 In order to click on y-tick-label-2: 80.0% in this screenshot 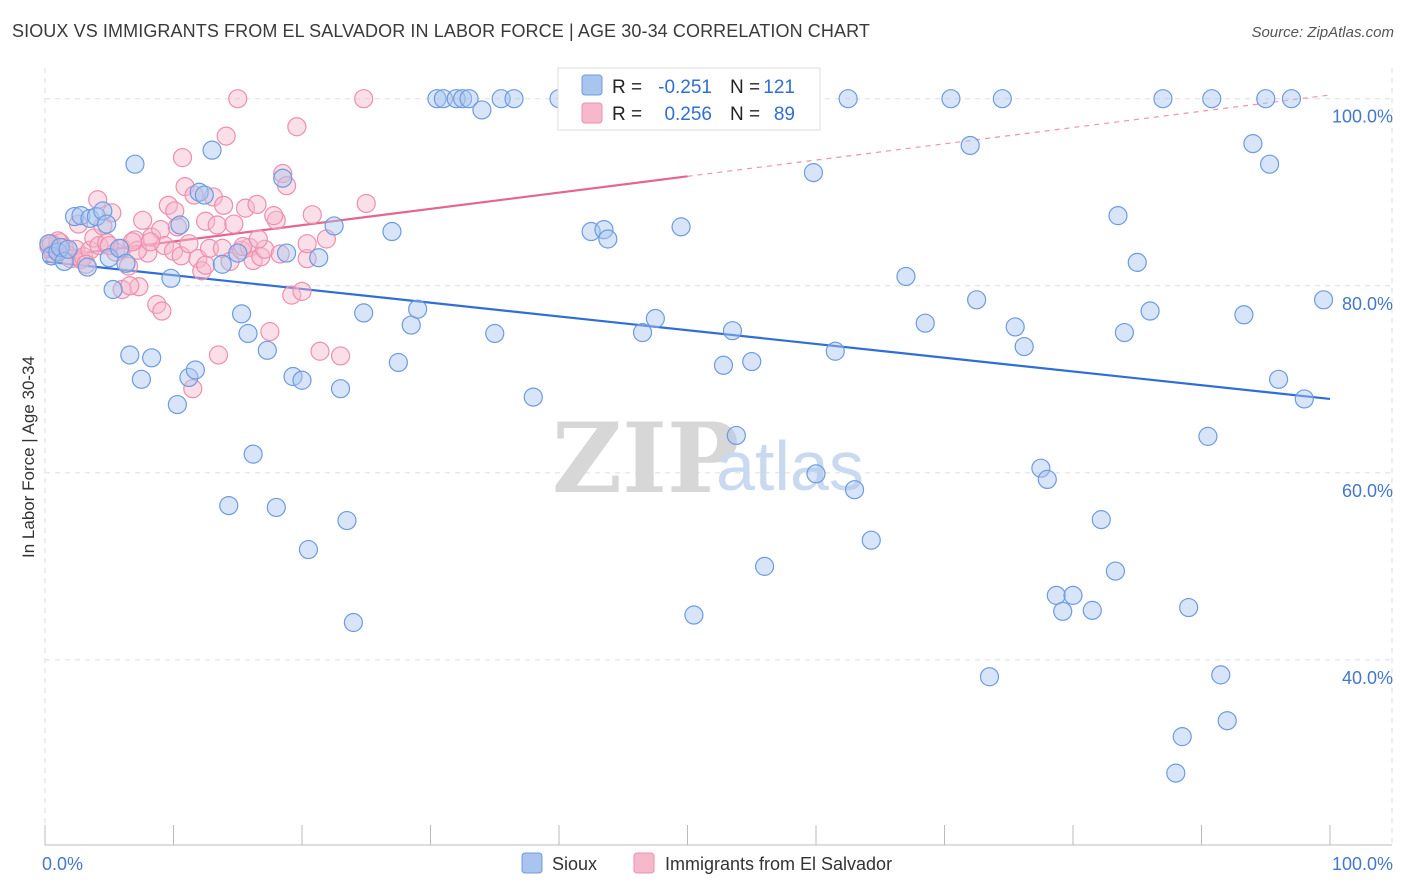, I will do `click(1367, 304)`.